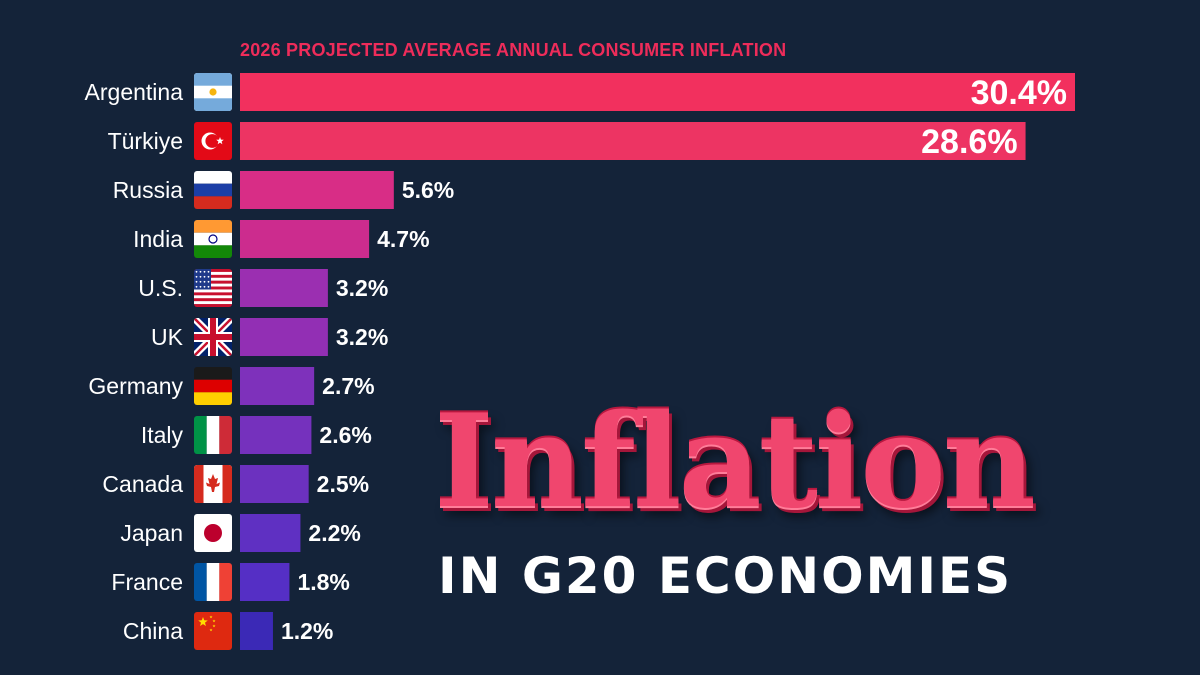 This screenshot has height=675, width=1200. I want to click on value-label: 1.8%, so click(323, 582).